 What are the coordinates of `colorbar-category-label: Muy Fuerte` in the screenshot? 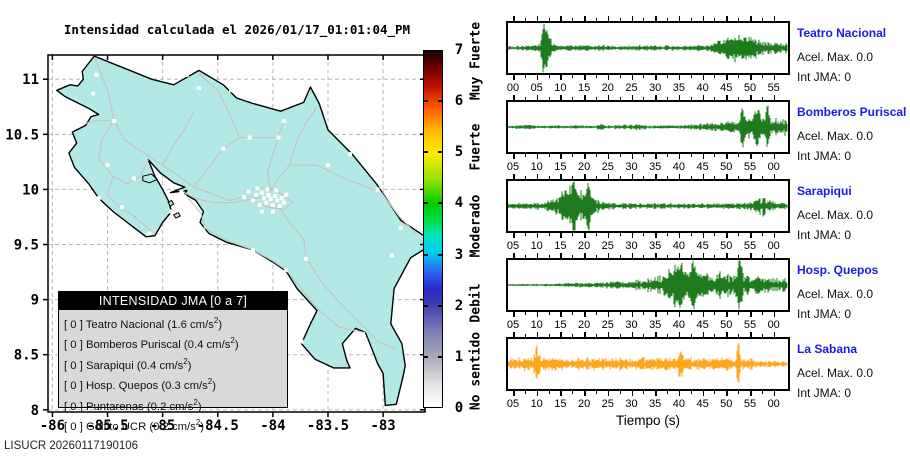 It's located at (476, 61).